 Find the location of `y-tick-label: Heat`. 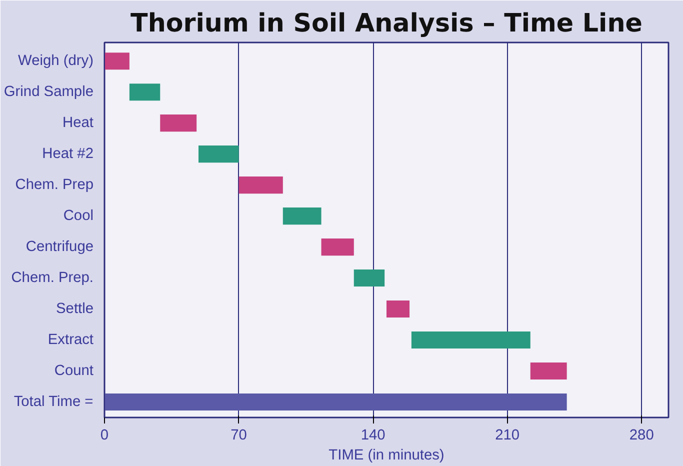

y-tick-label: Heat is located at coordinates (78, 123).